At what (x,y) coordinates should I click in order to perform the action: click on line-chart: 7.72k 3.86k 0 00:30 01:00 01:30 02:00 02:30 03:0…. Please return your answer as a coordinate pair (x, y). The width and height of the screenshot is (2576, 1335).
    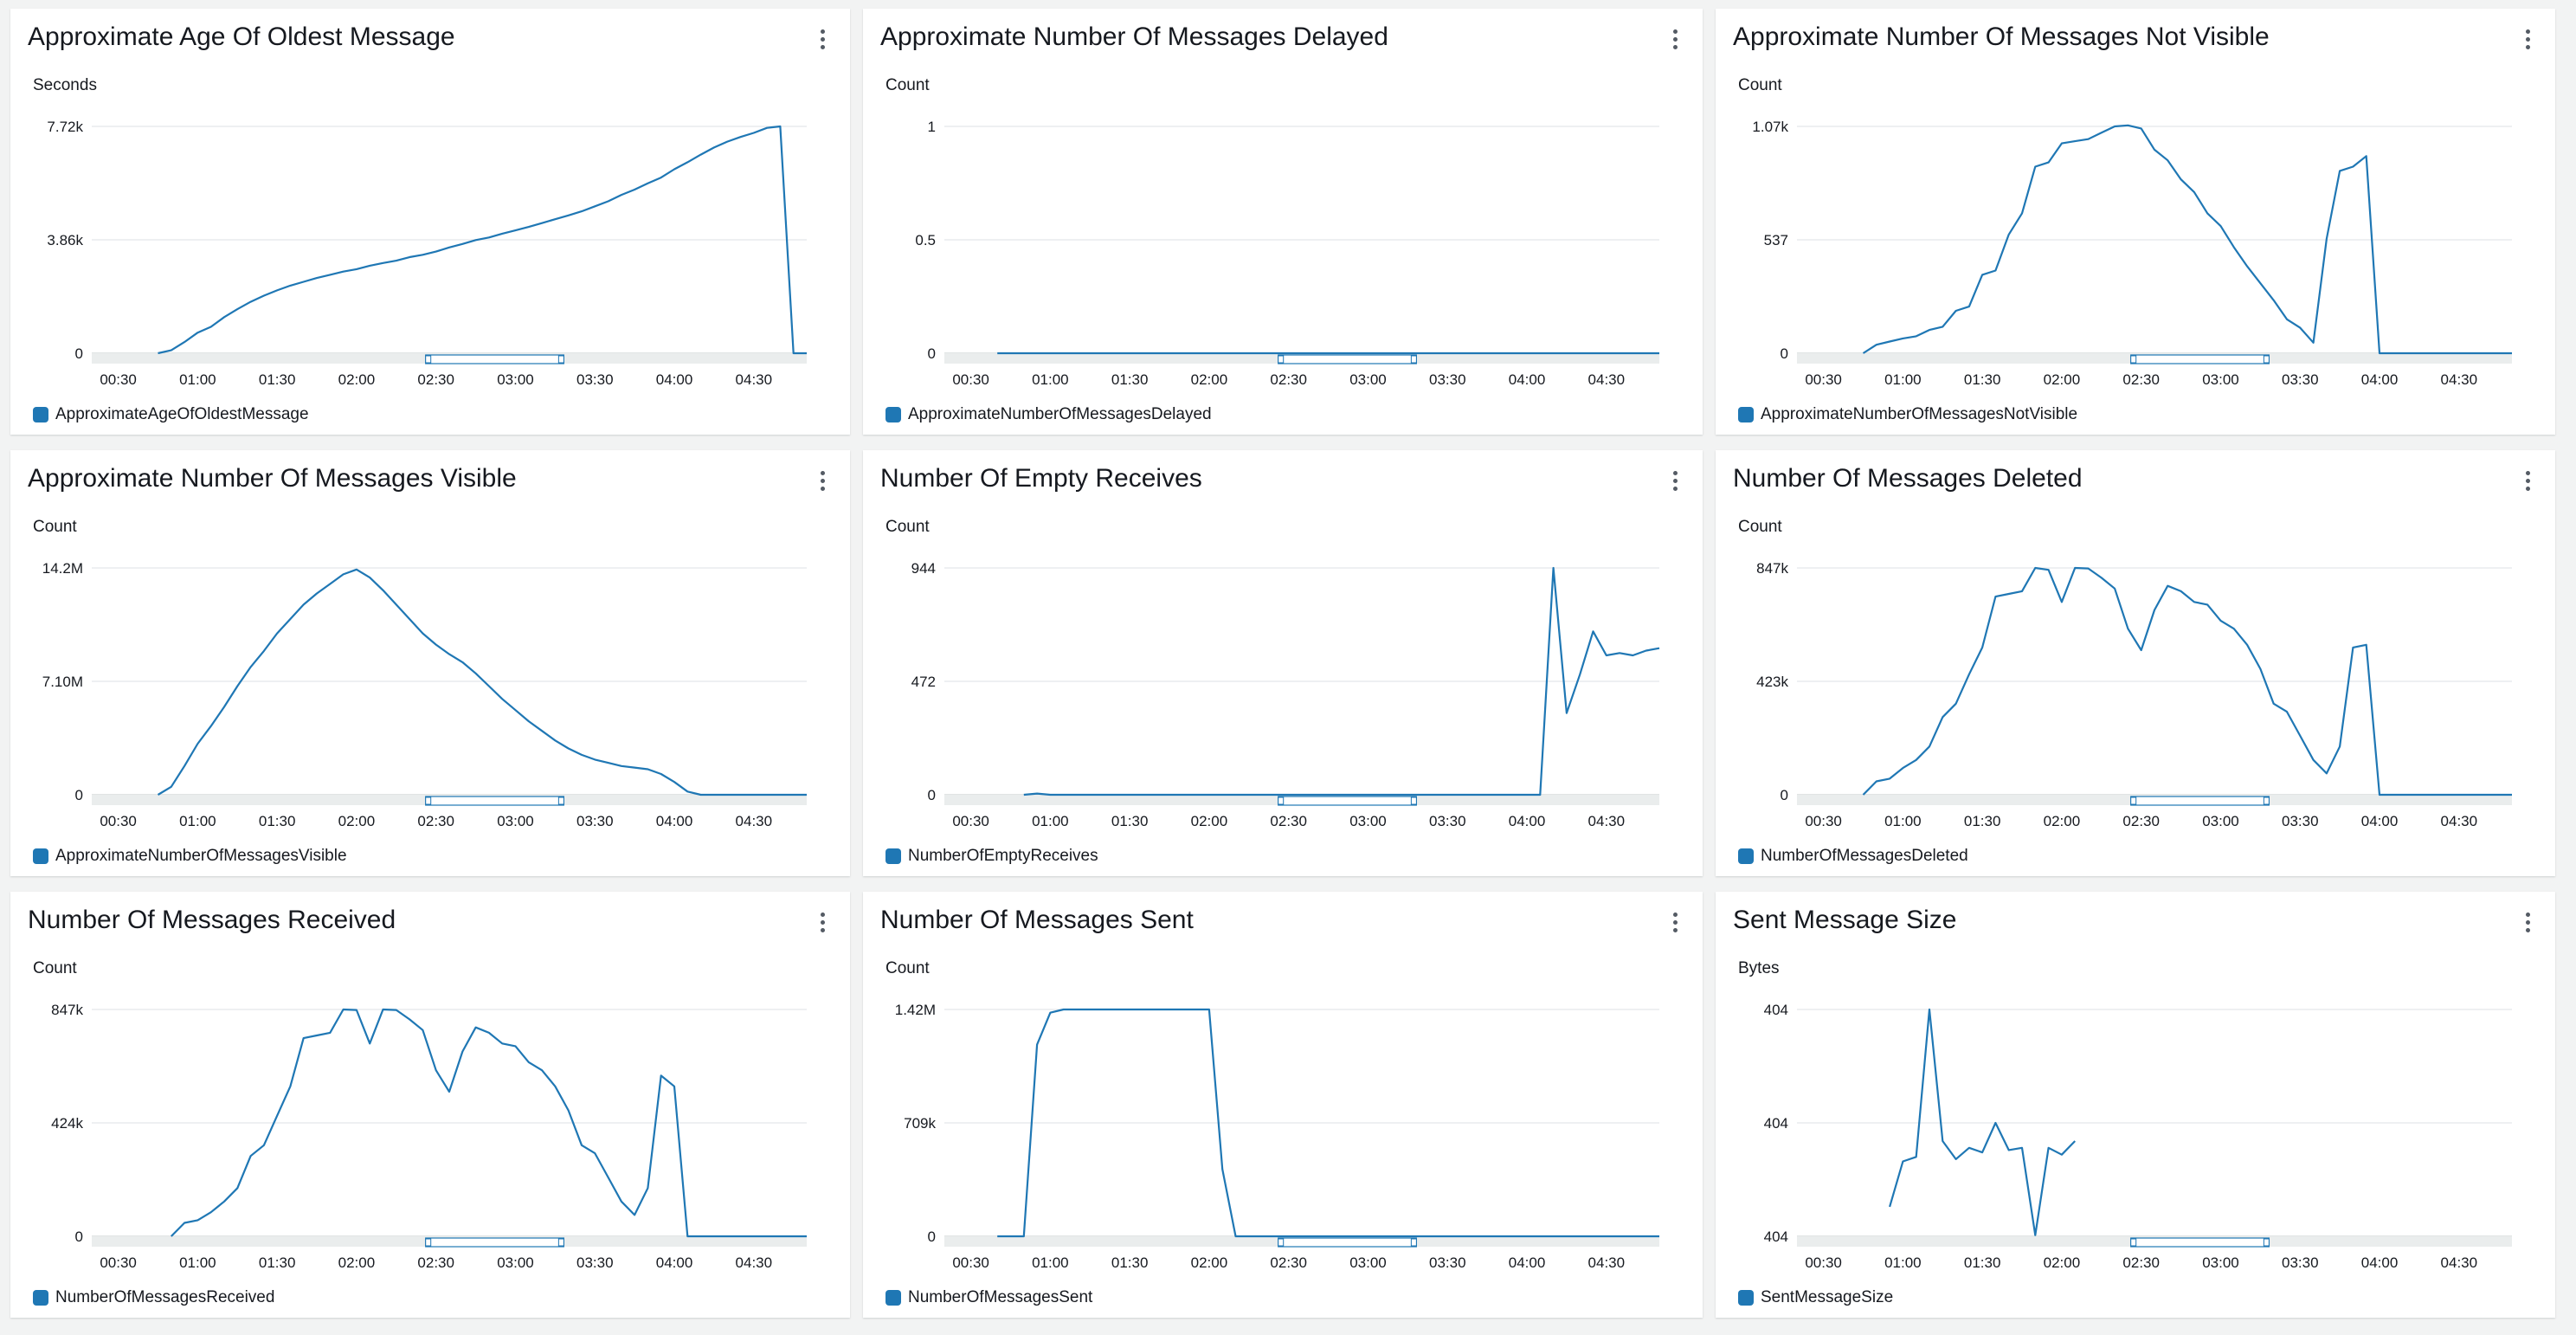
    Looking at the image, I should click on (430, 199).